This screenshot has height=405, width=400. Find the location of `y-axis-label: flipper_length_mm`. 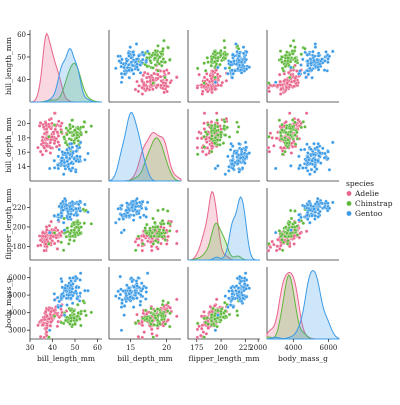

y-axis-label: flipper_length_mm is located at coordinates (8, 223).